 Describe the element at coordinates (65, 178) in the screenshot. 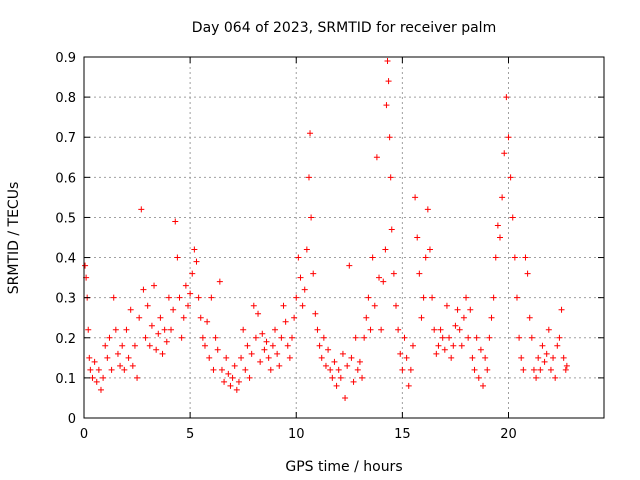

I see `y-tick-label: 0.6` at that location.